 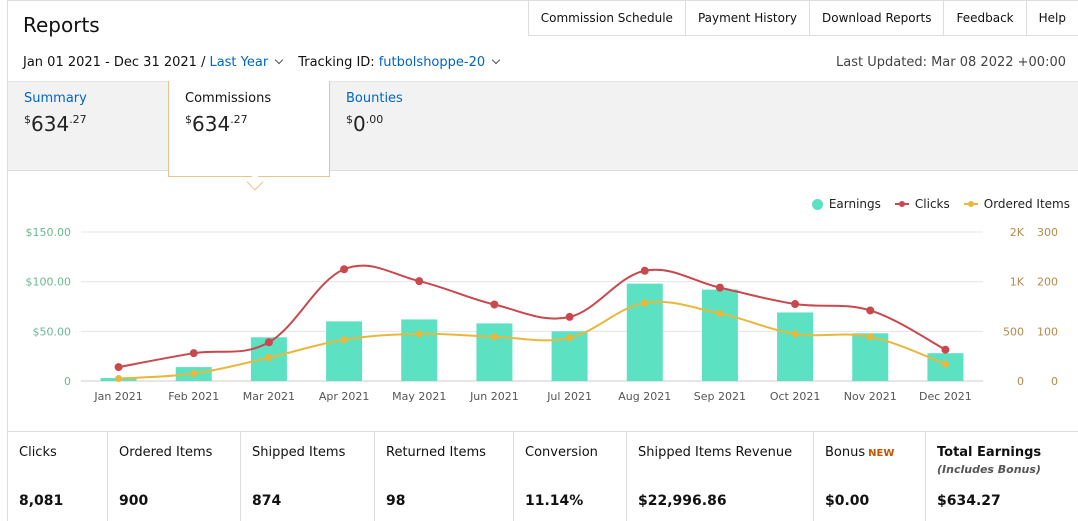 I want to click on clicks-swatch, so click(x=901, y=204).